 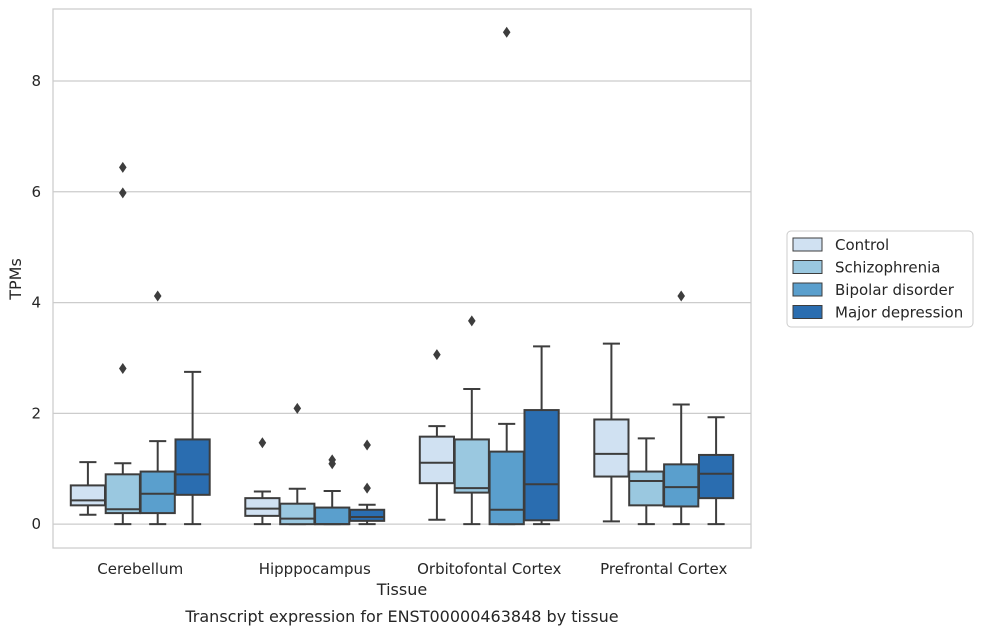 I want to click on y-tick-label: 8, so click(x=36, y=81).